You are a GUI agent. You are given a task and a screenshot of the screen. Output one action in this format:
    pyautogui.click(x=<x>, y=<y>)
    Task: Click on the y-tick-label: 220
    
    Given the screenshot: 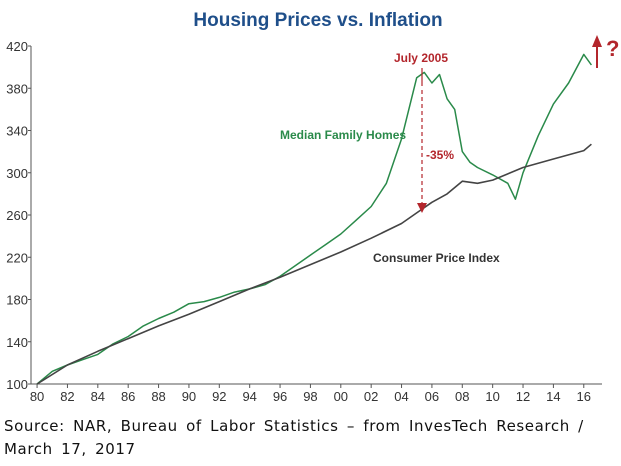 What is the action you would take?
    pyautogui.click(x=17, y=257)
    